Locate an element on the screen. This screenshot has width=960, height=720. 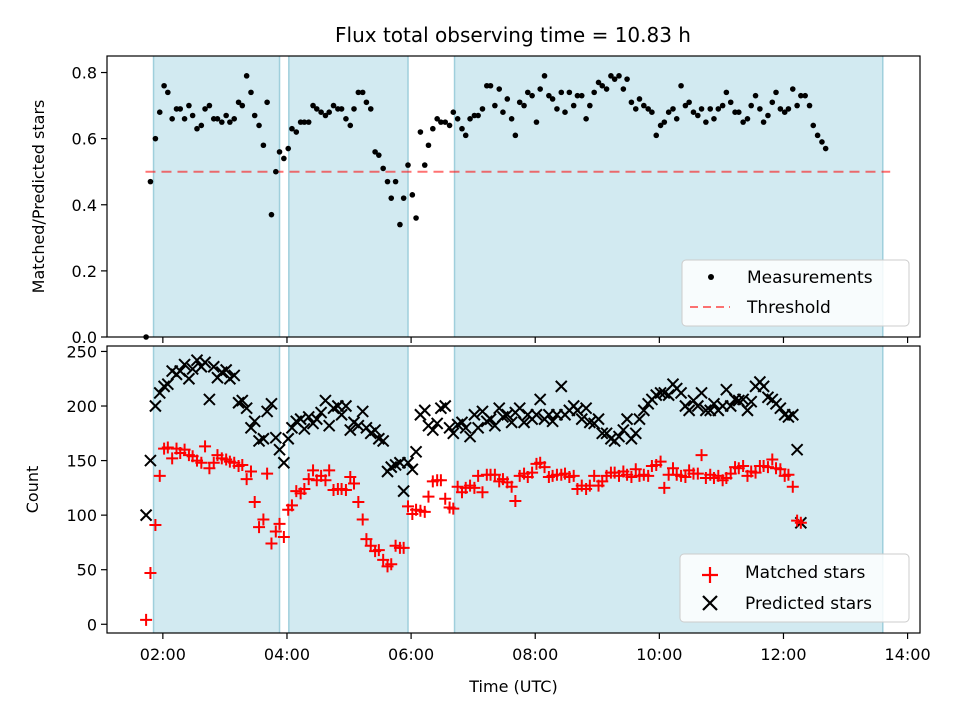
bottom-legend: Matched stars Predicted stars is located at coordinates (794, 588).